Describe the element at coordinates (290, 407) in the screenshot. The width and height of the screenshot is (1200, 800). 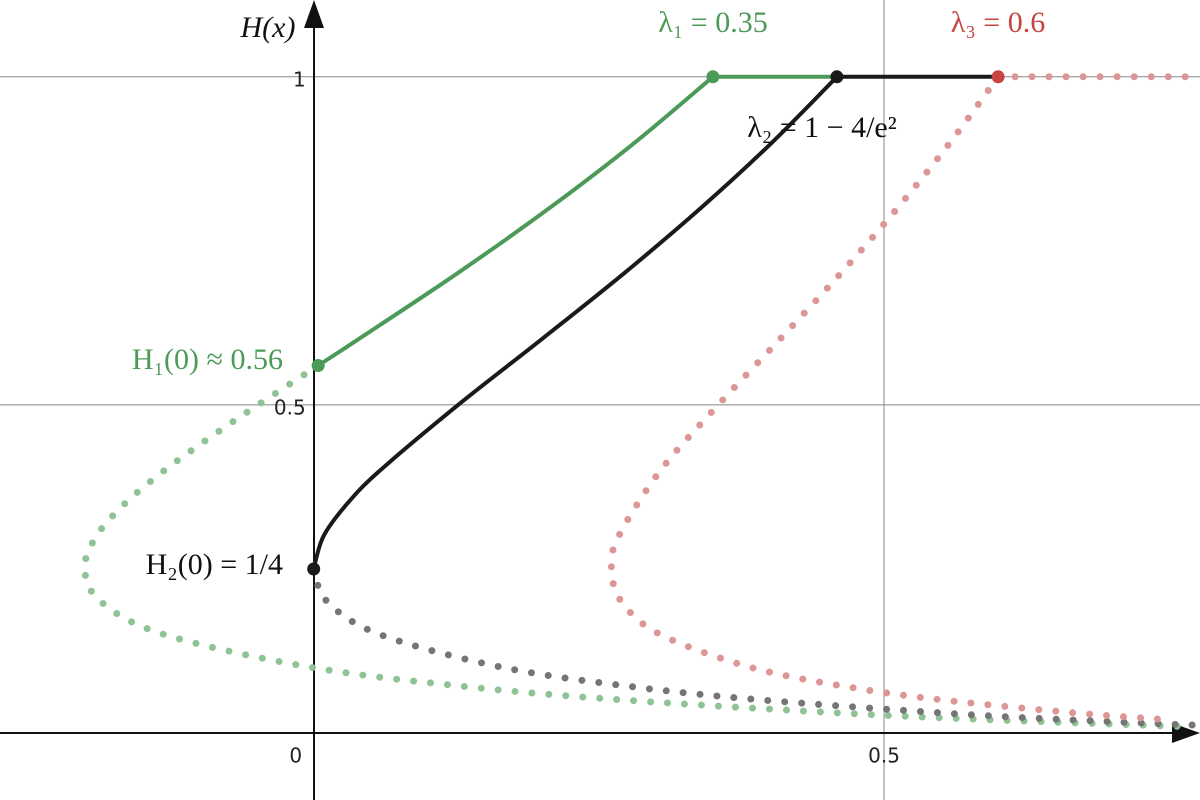
I see `y-tick-label: 0.5` at that location.